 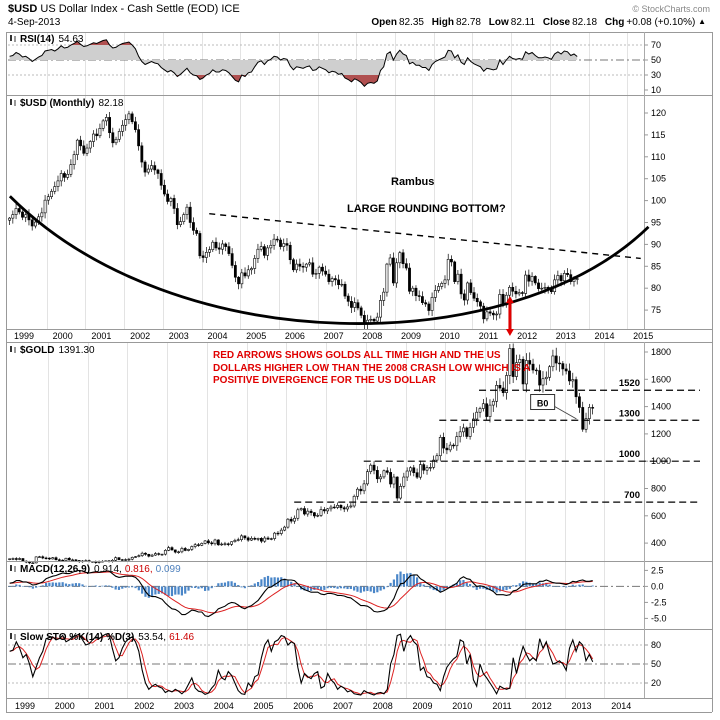 What do you see at coordinates (658, 543) in the screenshot?
I see `svg-text: 400` at bounding box center [658, 543].